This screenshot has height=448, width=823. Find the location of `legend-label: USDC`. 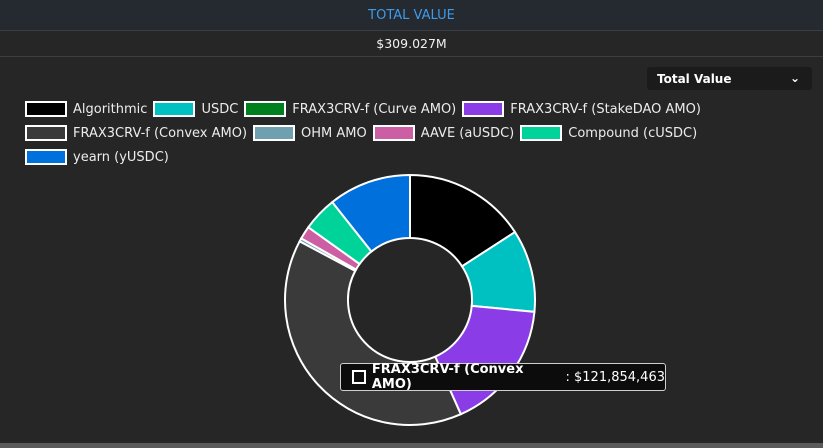

legend-label: USDC is located at coordinates (220, 109).